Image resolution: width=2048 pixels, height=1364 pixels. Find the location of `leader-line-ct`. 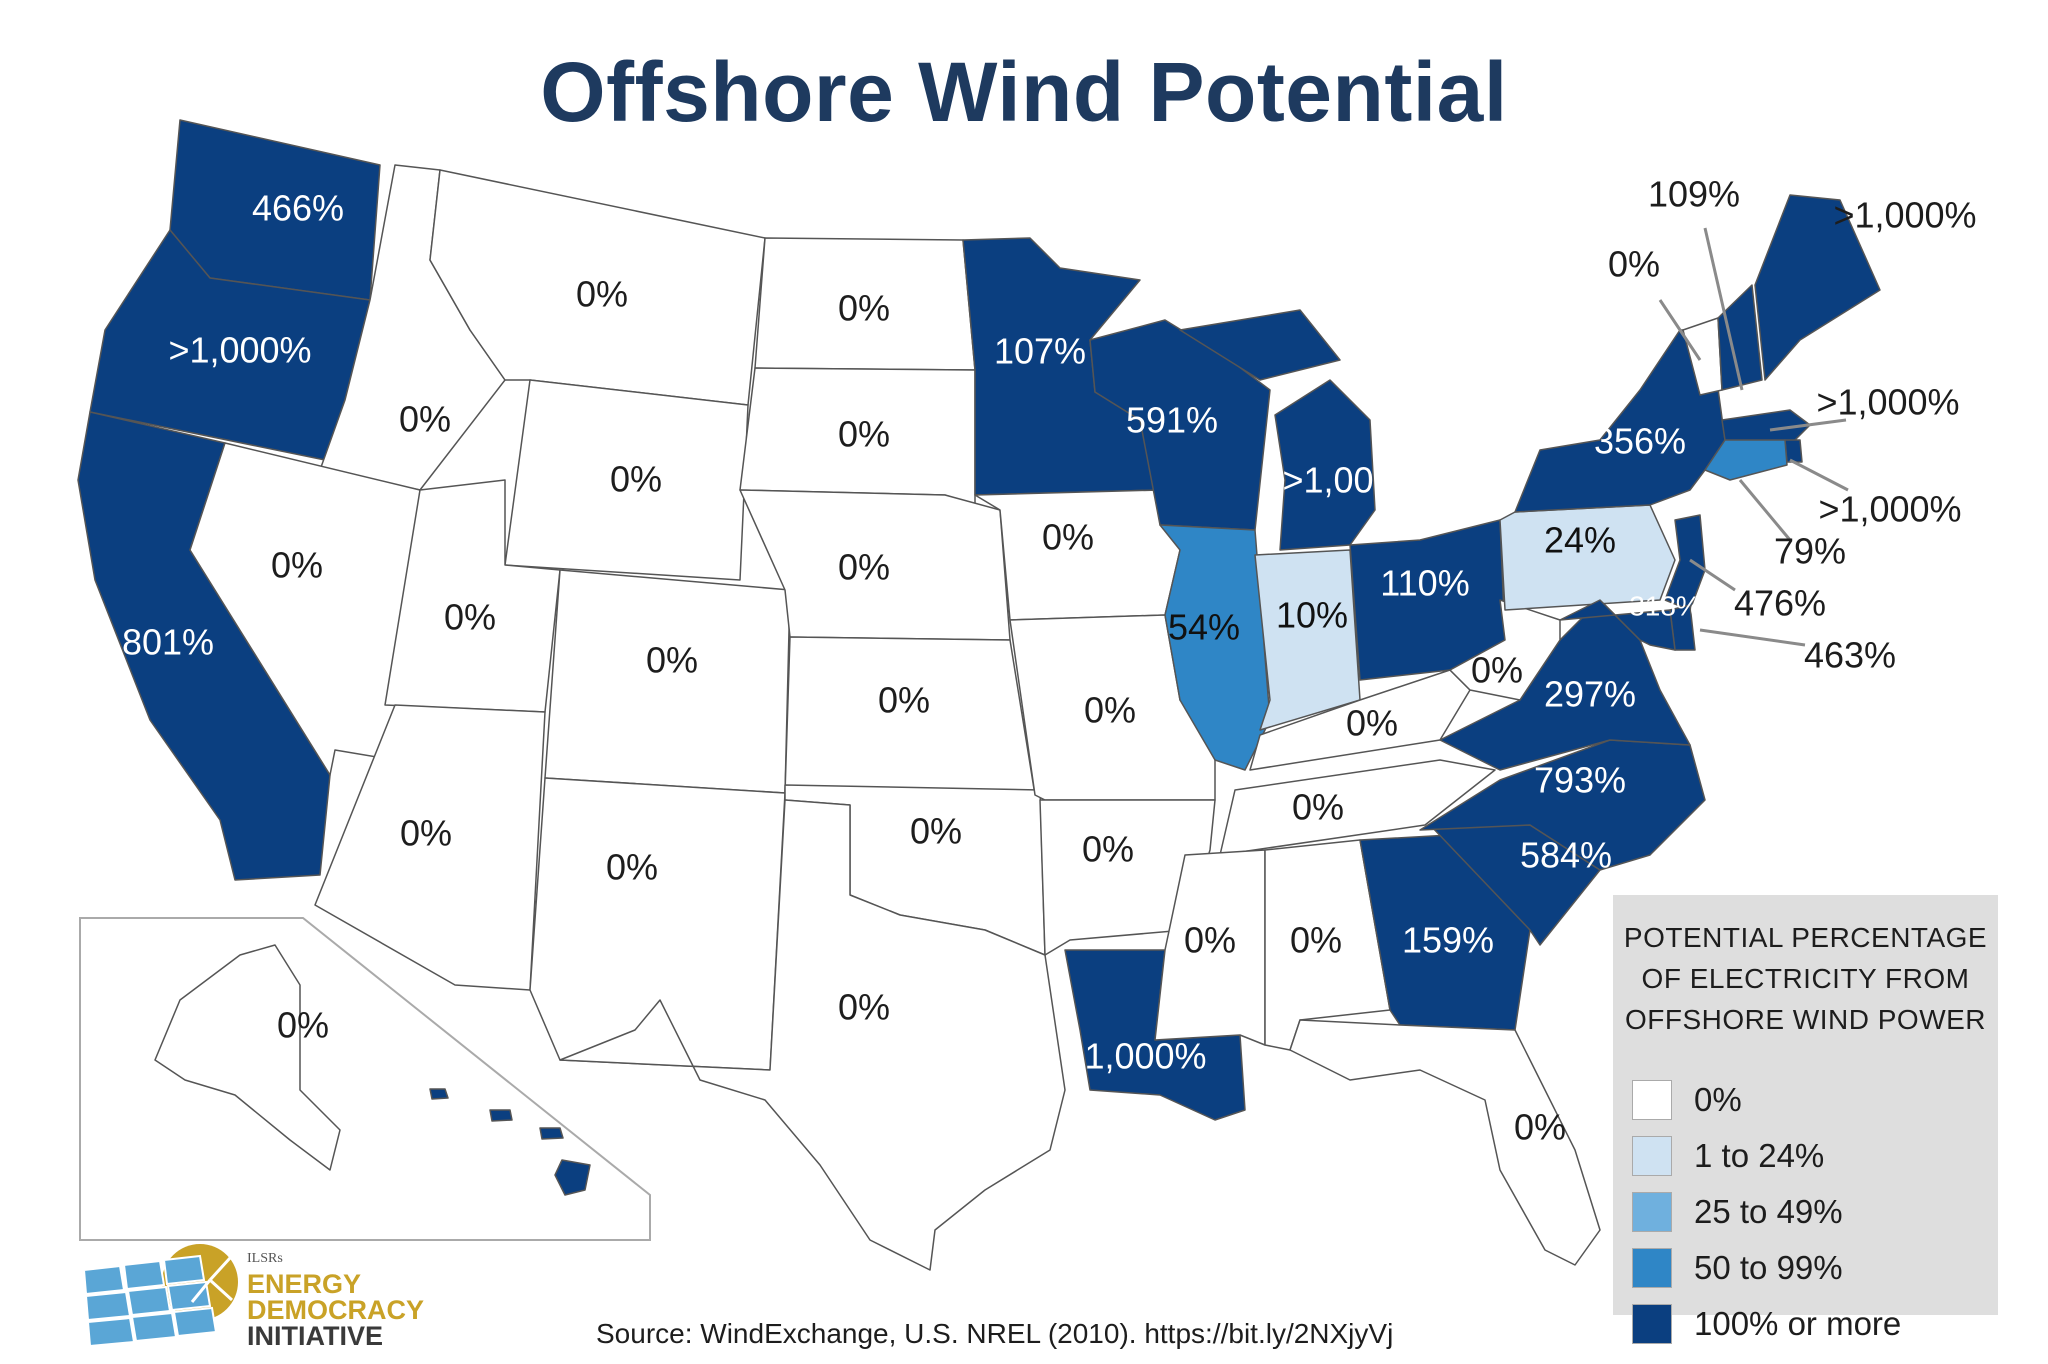

leader-line-ct is located at coordinates (1765, 510).